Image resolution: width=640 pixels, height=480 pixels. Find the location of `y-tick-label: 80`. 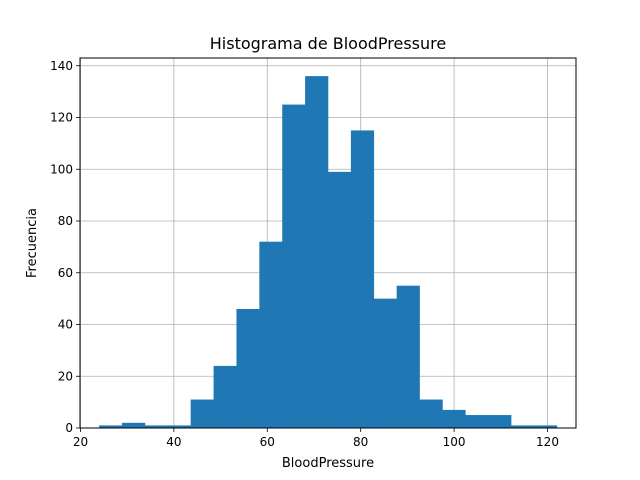

y-tick-label: 80 is located at coordinates (65, 221).